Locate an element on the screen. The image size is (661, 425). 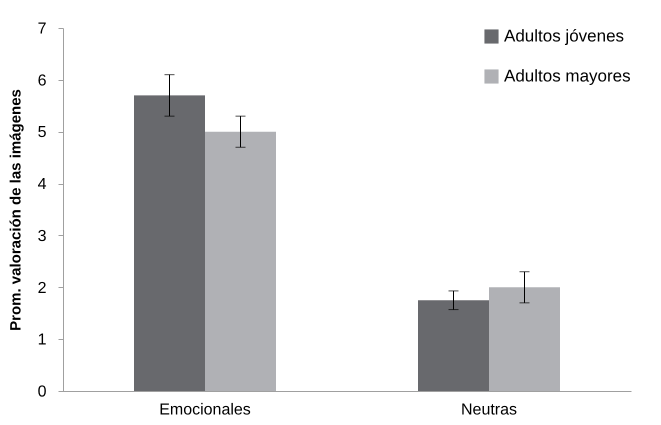
x-tick-label: Neutras is located at coordinates (489, 410).